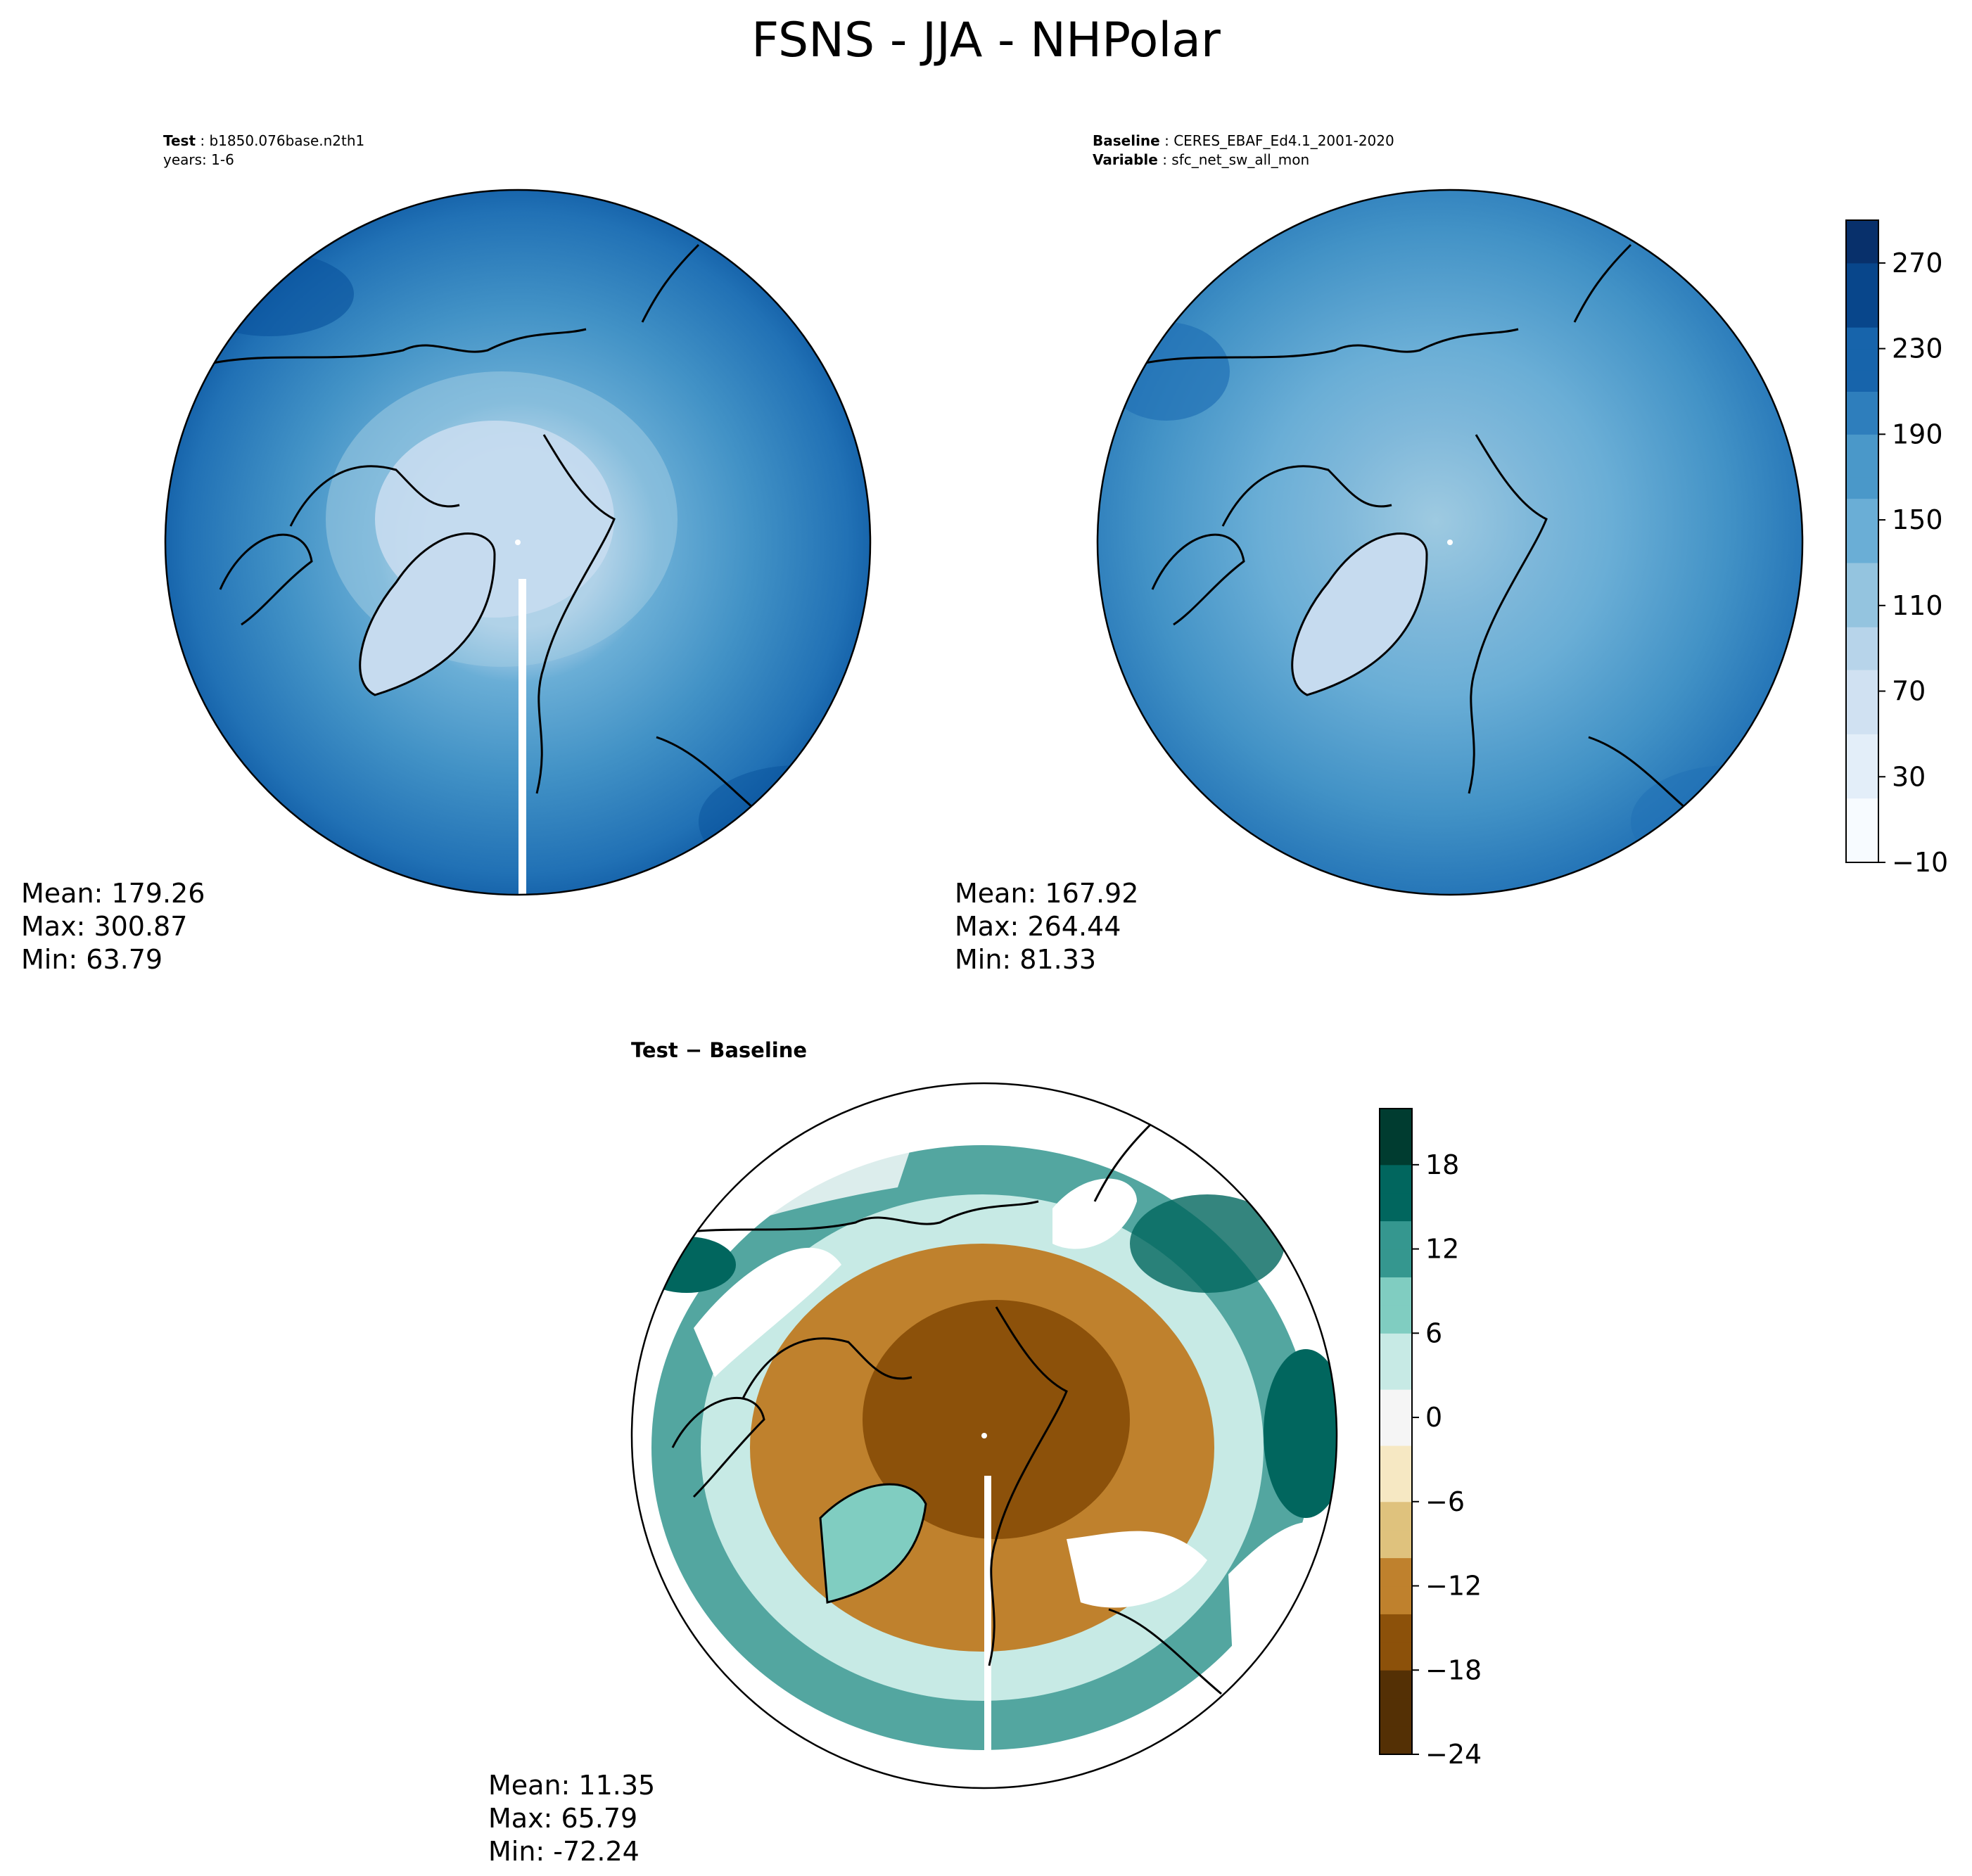 This screenshot has width=1972, height=1876. What do you see at coordinates (1447, 1459) in the screenshot?
I see `colorbar-ticks: −24 −18 −12 −6 0 6 12 18` at bounding box center [1447, 1459].